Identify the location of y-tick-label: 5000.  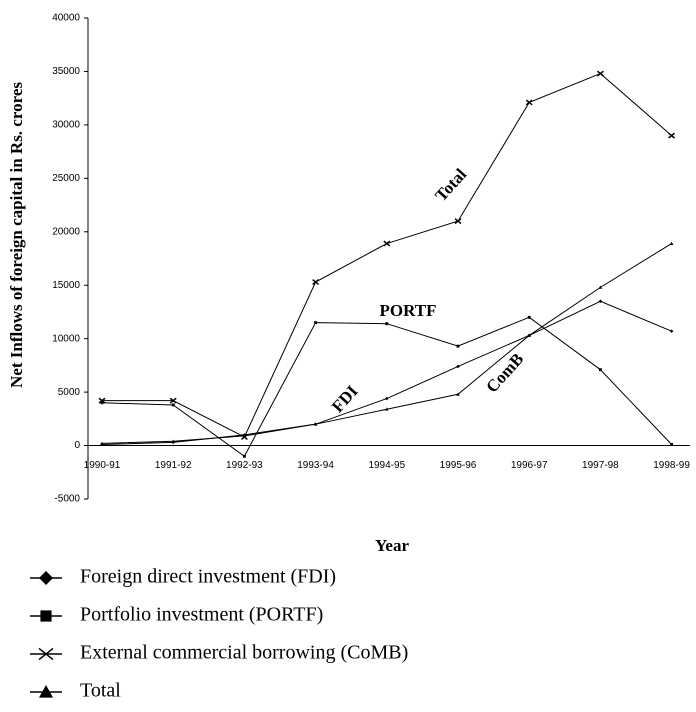
(69, 392).